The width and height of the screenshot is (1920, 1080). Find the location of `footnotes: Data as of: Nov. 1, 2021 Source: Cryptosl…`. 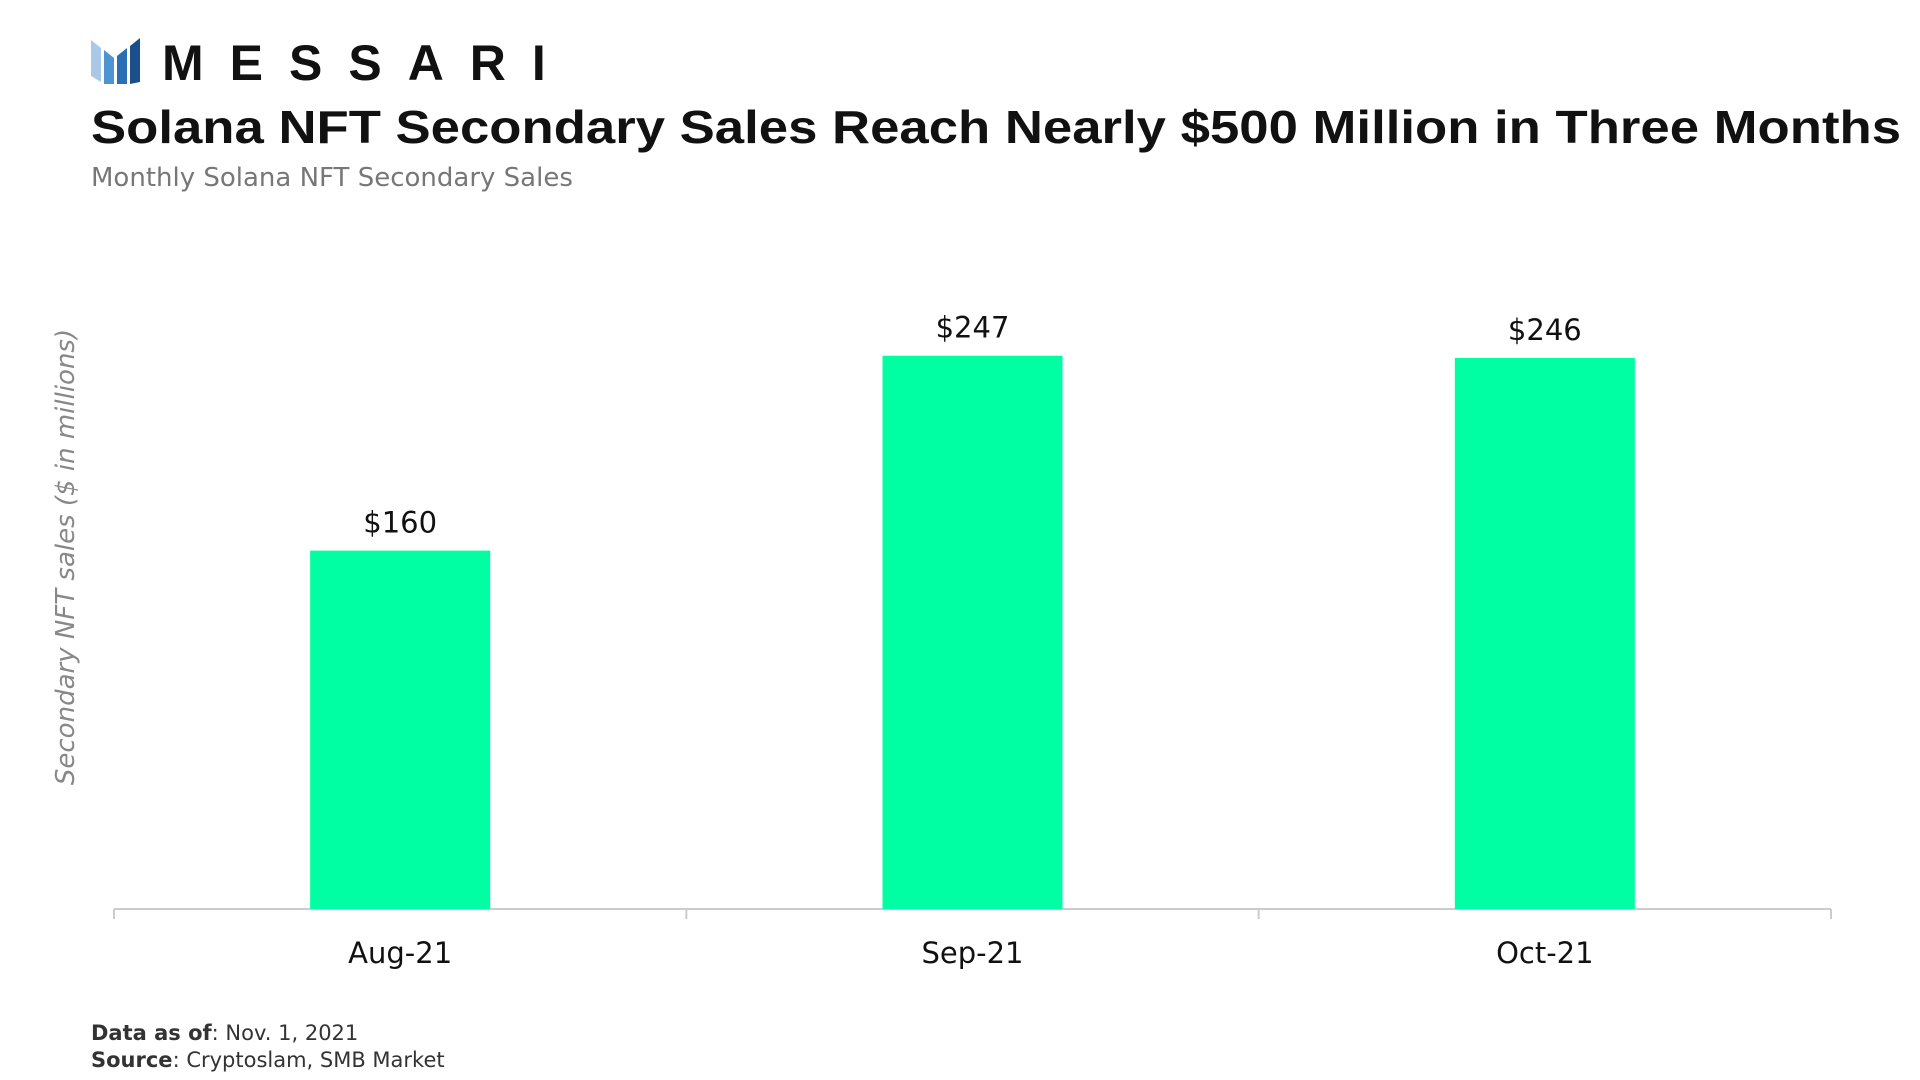

footnotes: Data as of: Nov. 1, 2021 Source: Cryptosl… is located at coordinates (268, 1046).